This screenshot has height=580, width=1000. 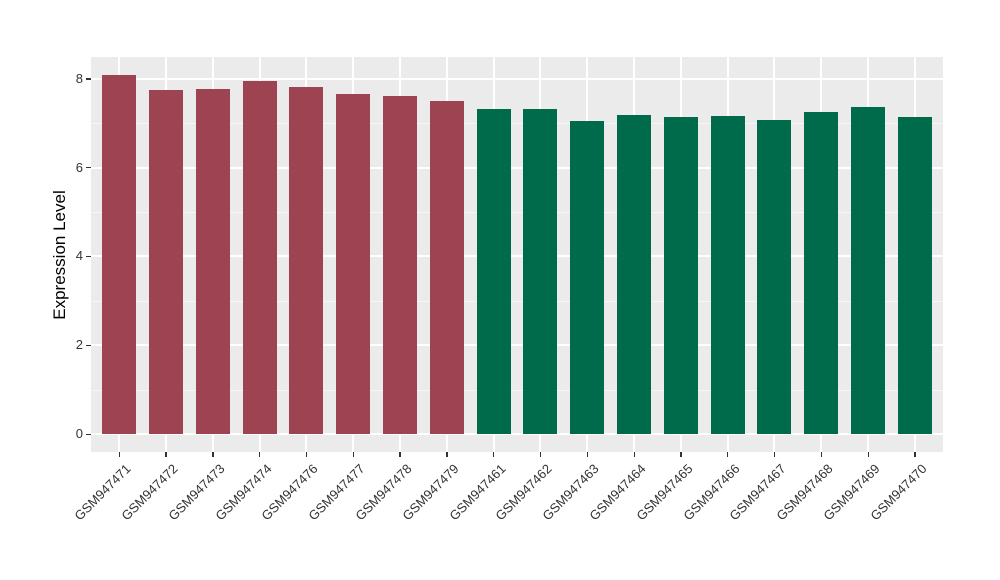 I want to click on bar-GSM947478, so click(x=399, y=264).